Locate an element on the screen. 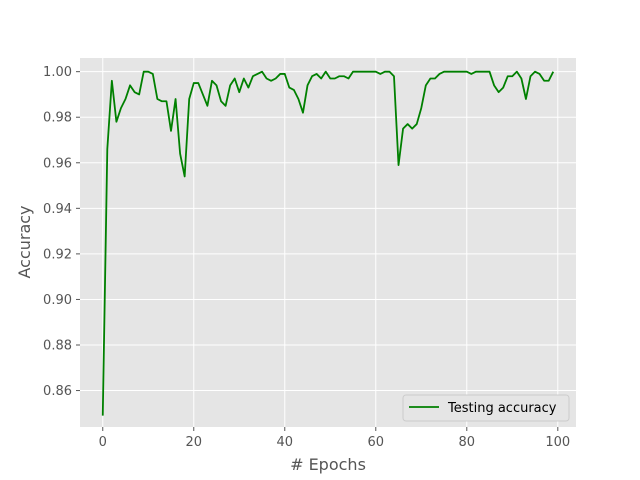  x-axis-ticks: 0 20 40 60 80 100 is located at coordinates (334, 438).